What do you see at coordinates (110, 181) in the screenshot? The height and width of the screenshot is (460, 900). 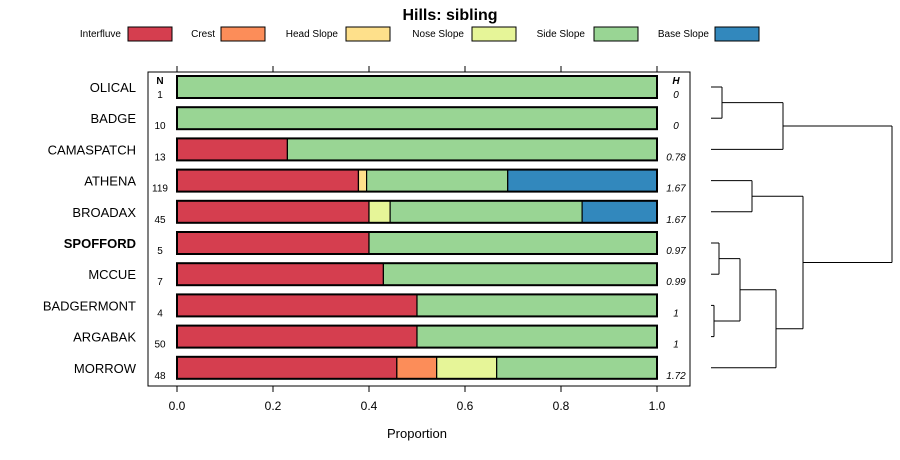 I see `category-label: ATHENA` at bounding box center [110, 181].